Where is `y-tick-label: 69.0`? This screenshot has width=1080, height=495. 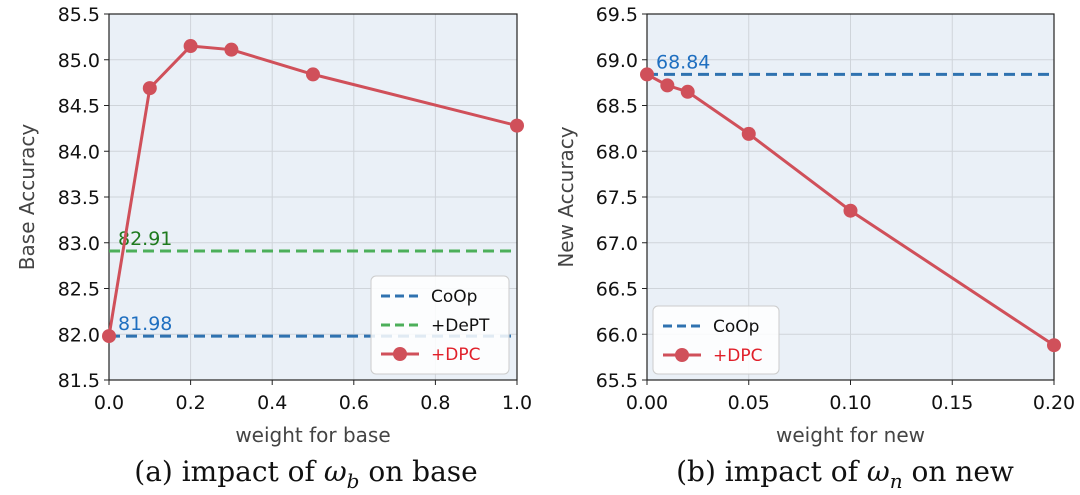 y-tick-label: 69.0 is located at coordinates (617, 61).